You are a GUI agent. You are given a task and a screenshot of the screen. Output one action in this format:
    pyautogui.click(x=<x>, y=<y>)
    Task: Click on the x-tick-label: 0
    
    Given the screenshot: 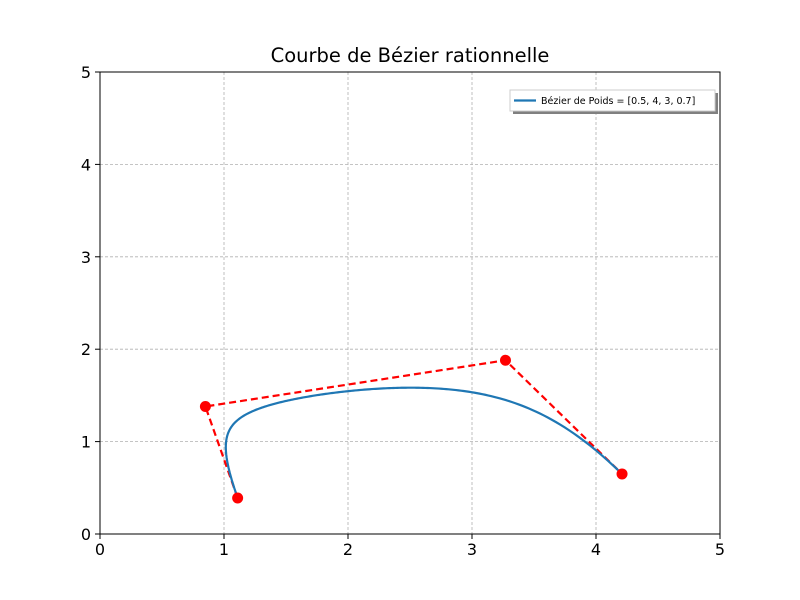 What is the action you would take?
    pyautogui.click(x=100, y=549)
    